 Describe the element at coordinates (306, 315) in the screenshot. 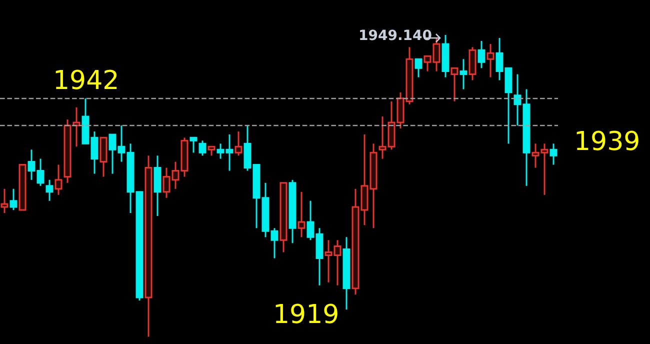

I see `annotation: 1919` at that location.